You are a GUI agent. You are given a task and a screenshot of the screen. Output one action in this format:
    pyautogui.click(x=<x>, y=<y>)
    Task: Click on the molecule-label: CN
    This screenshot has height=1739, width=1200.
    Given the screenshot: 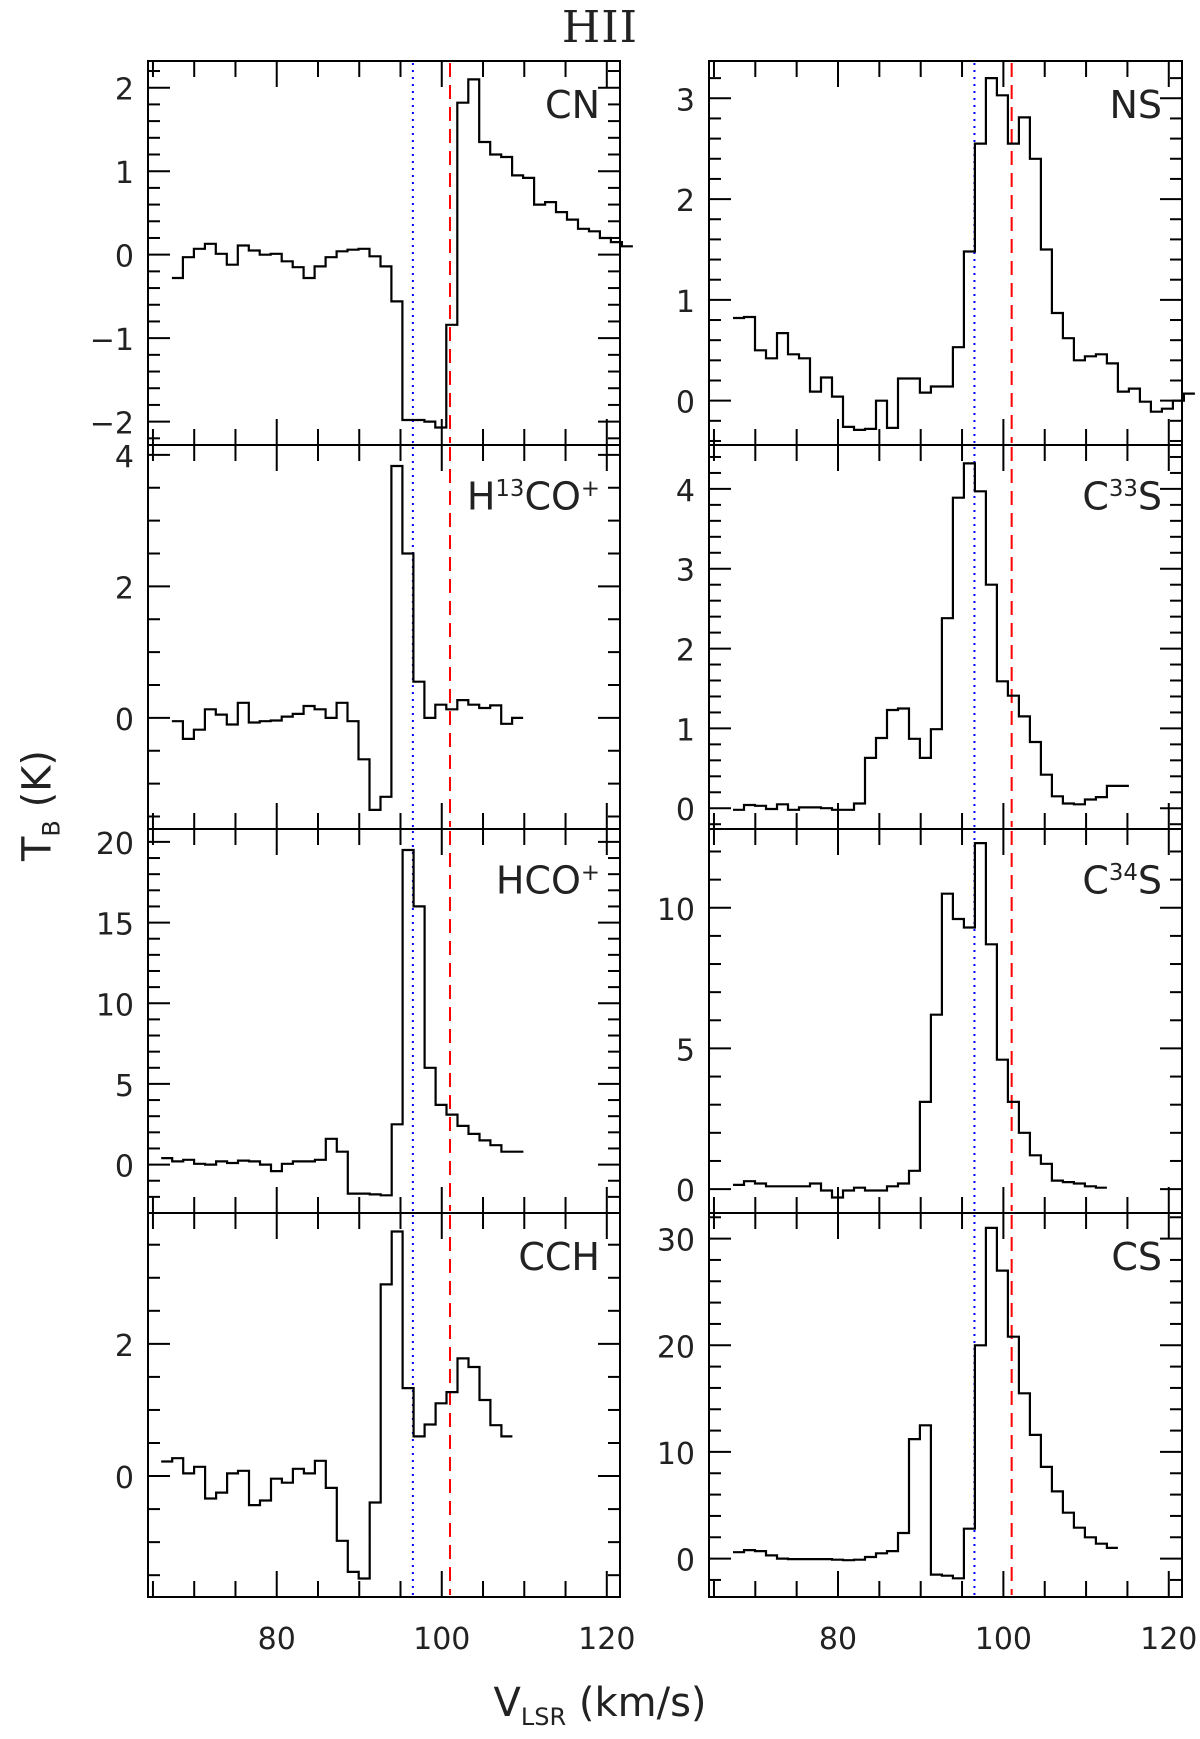 What is the action you would take?
    pyautogui.click(x=572, y=105)
    